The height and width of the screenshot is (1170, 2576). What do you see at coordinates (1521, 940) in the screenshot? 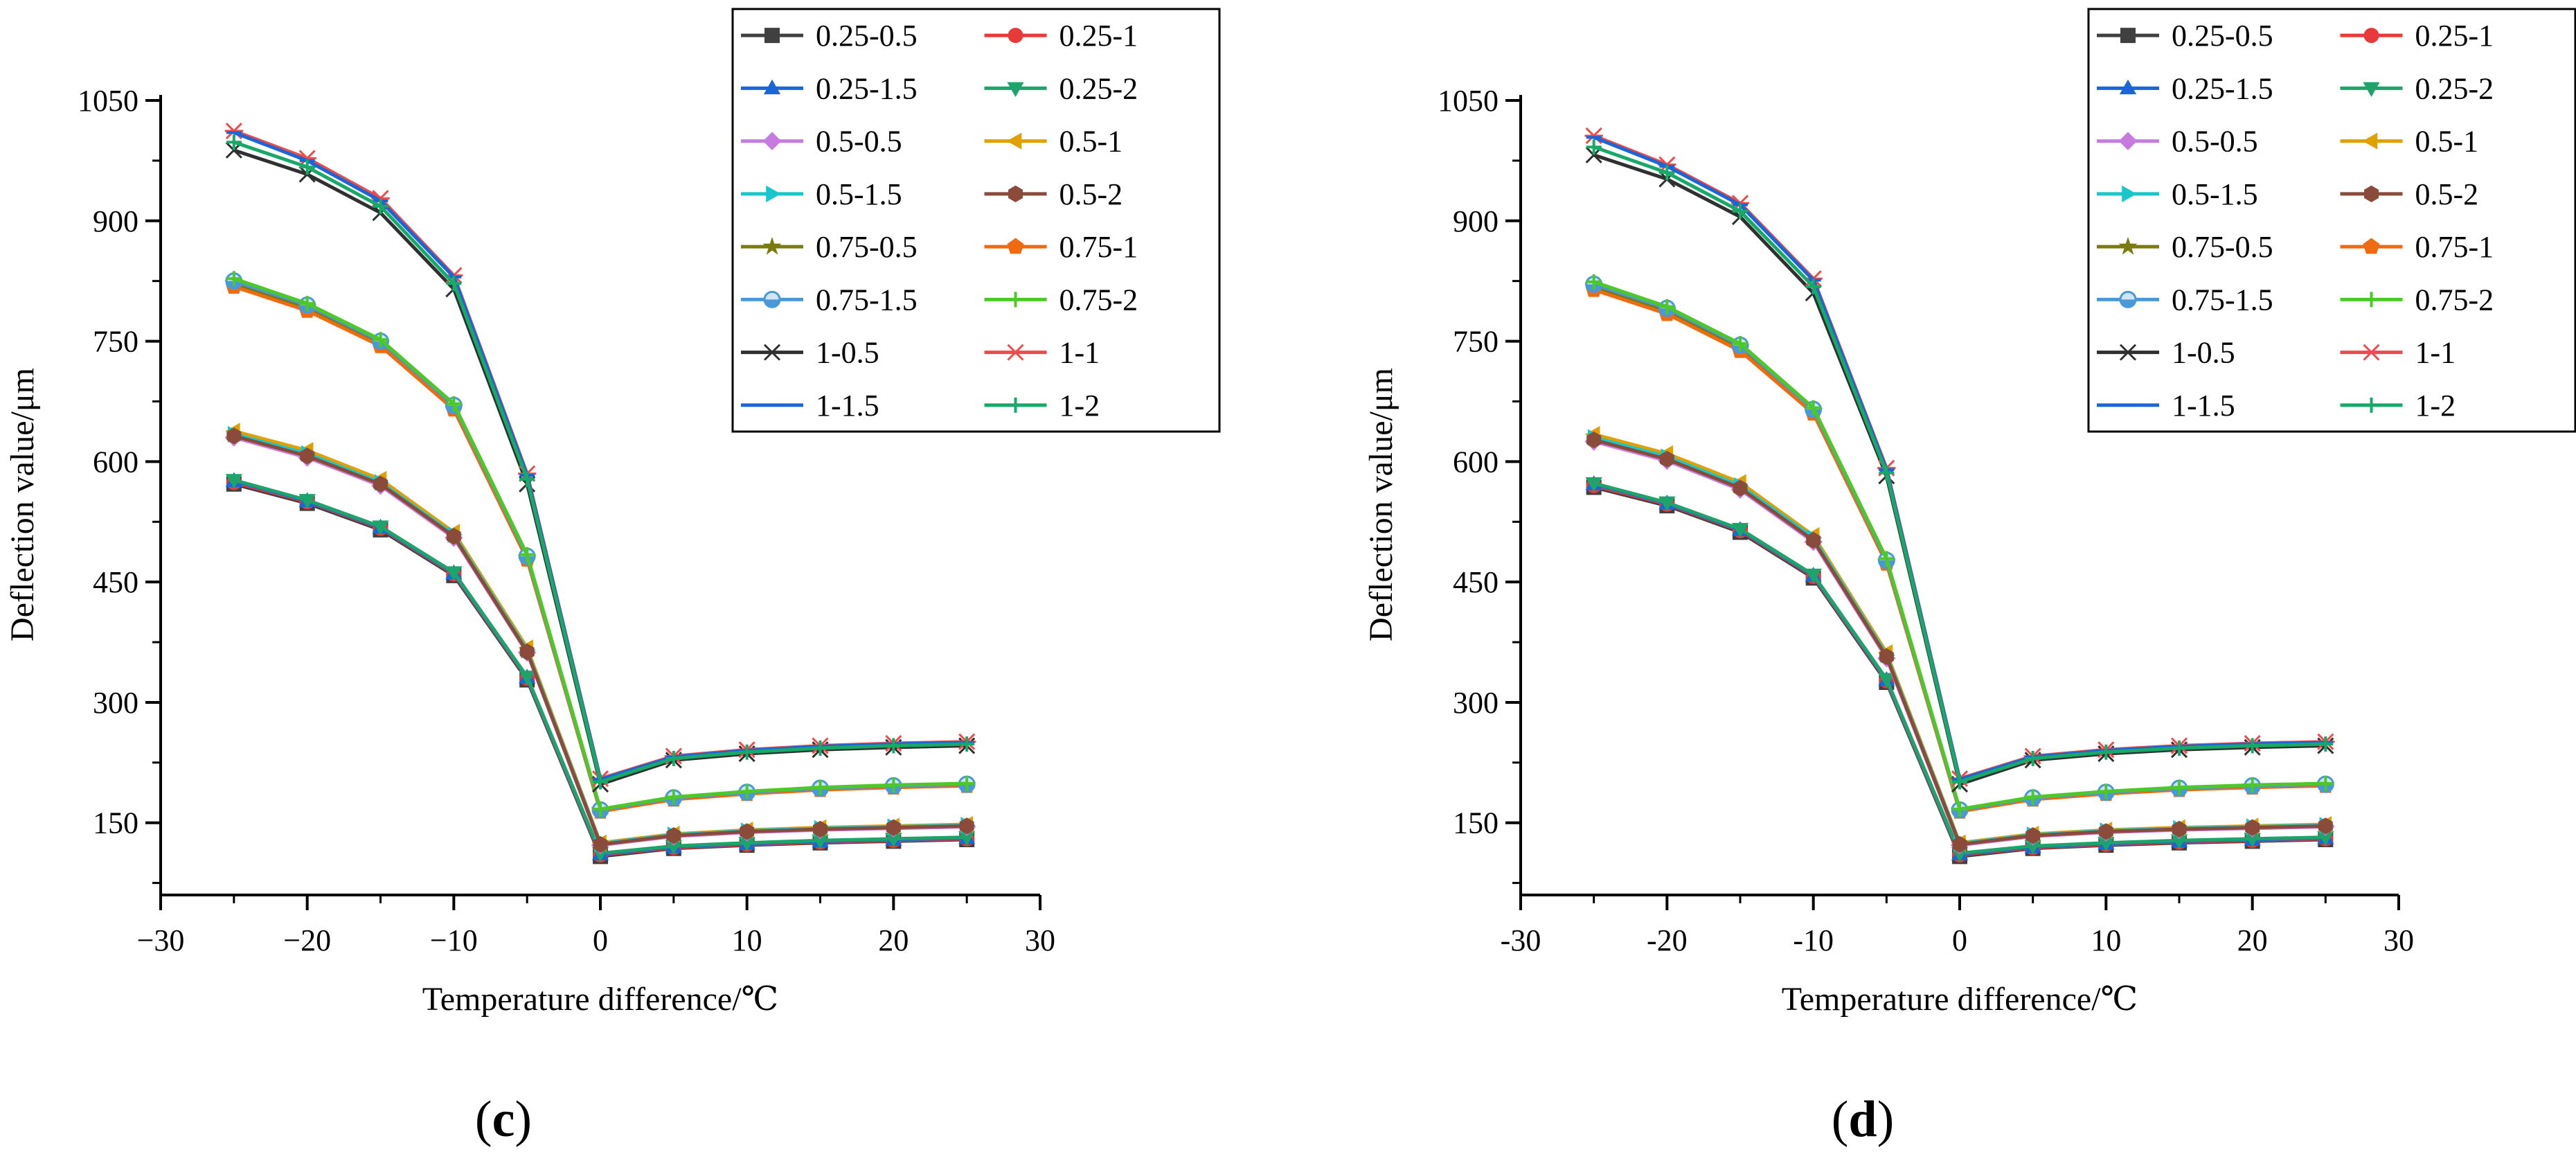
I see `x-tick-label: -30` at bounding box center [1521, 940].